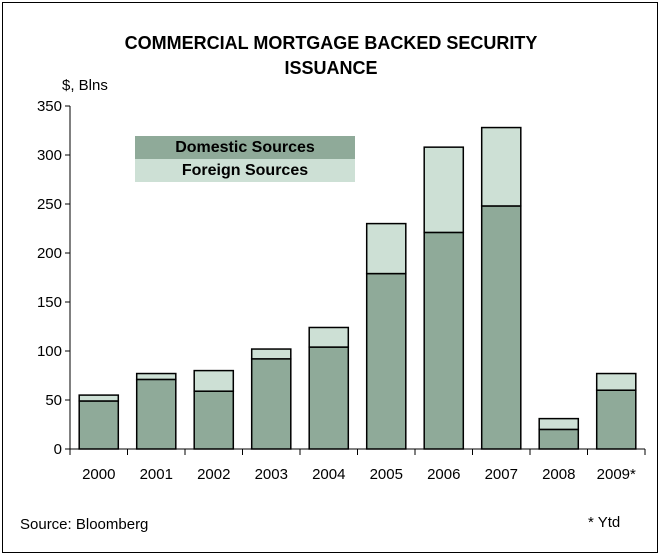  What do you see at coordinates (501, 474) in the screenshot?
I see `x-tick-label: 2007` at bounding box center [501, 474].